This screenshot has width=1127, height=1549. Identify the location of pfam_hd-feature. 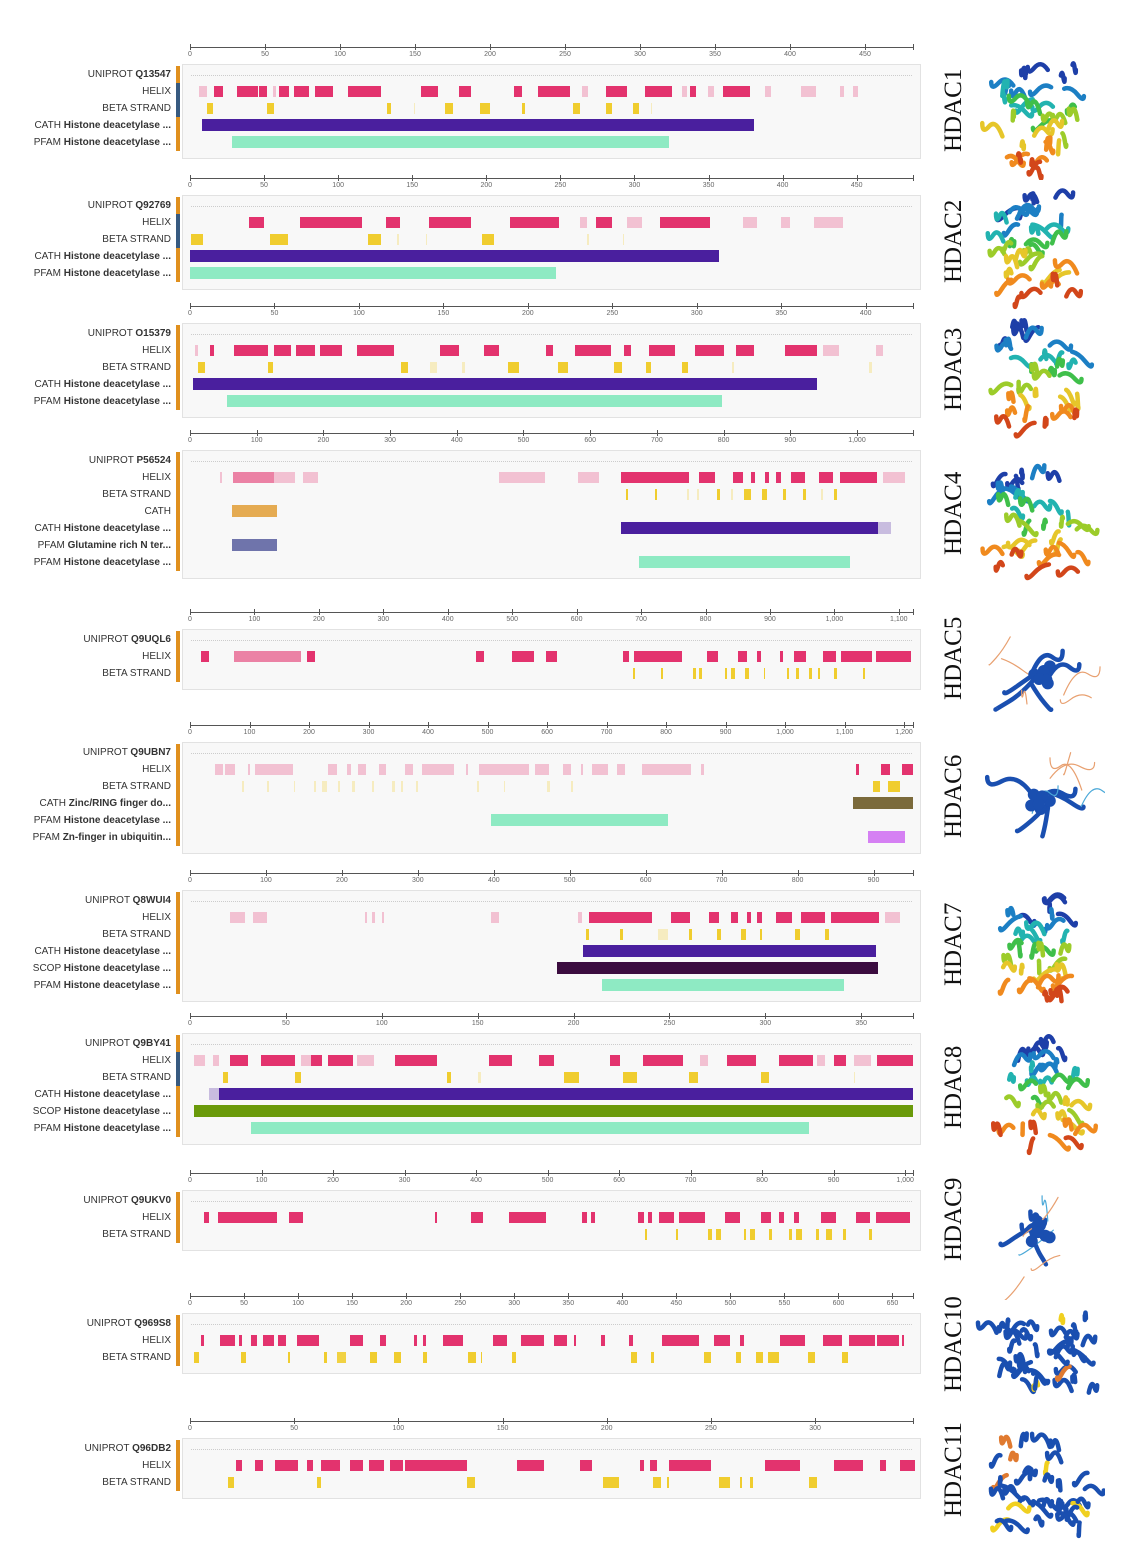
(530, 1128).